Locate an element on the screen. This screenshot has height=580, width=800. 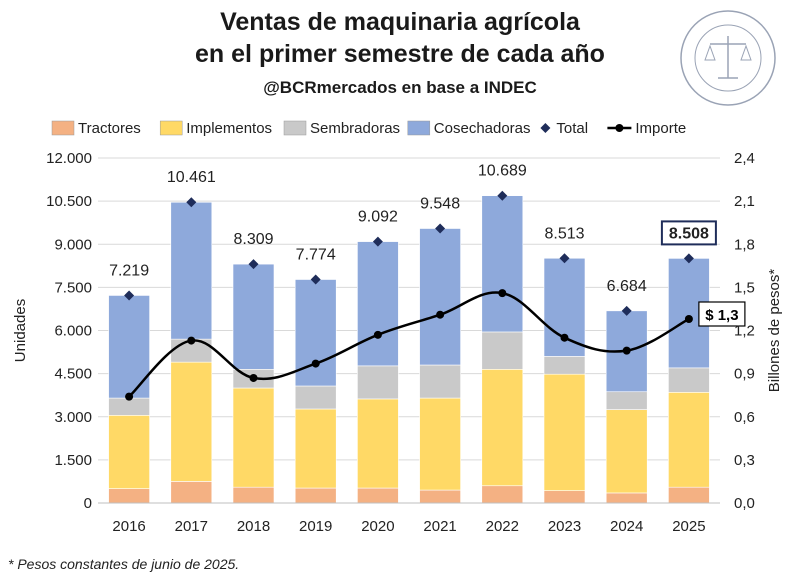
bar-sembradoras-2022 is located at coordinates (502, 350).